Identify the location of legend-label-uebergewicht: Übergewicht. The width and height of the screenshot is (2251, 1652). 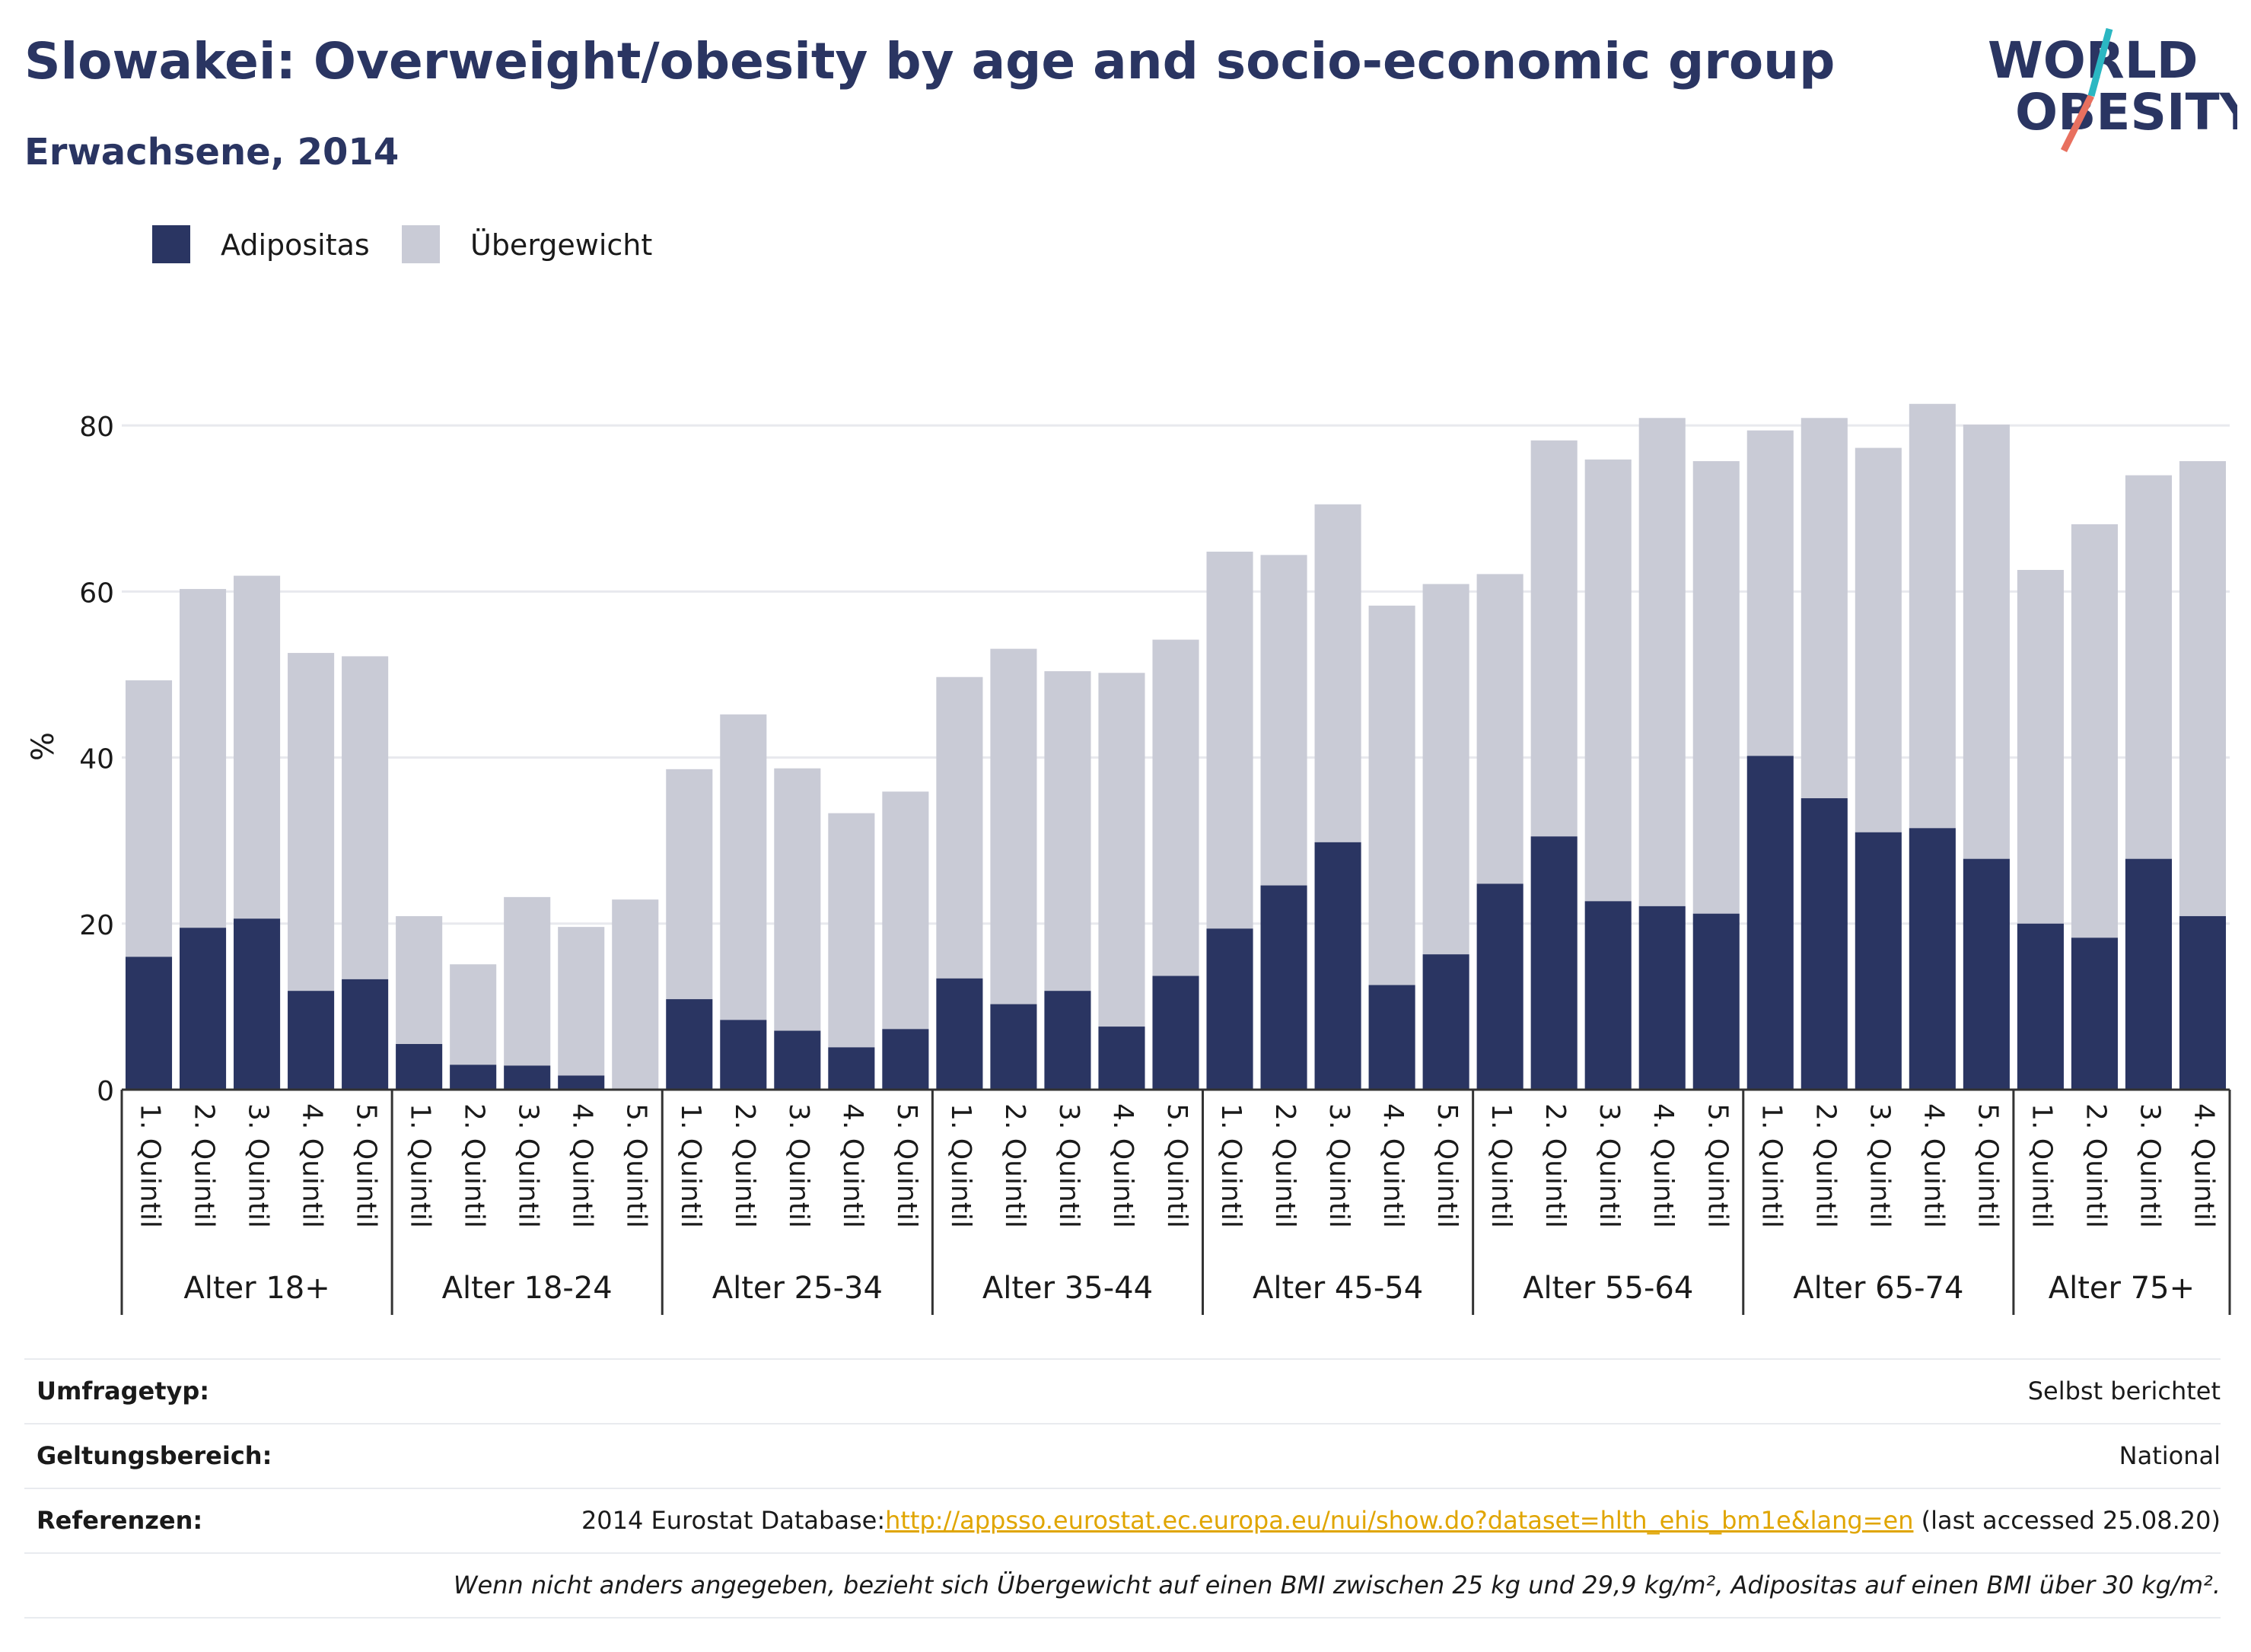
(561, 245).